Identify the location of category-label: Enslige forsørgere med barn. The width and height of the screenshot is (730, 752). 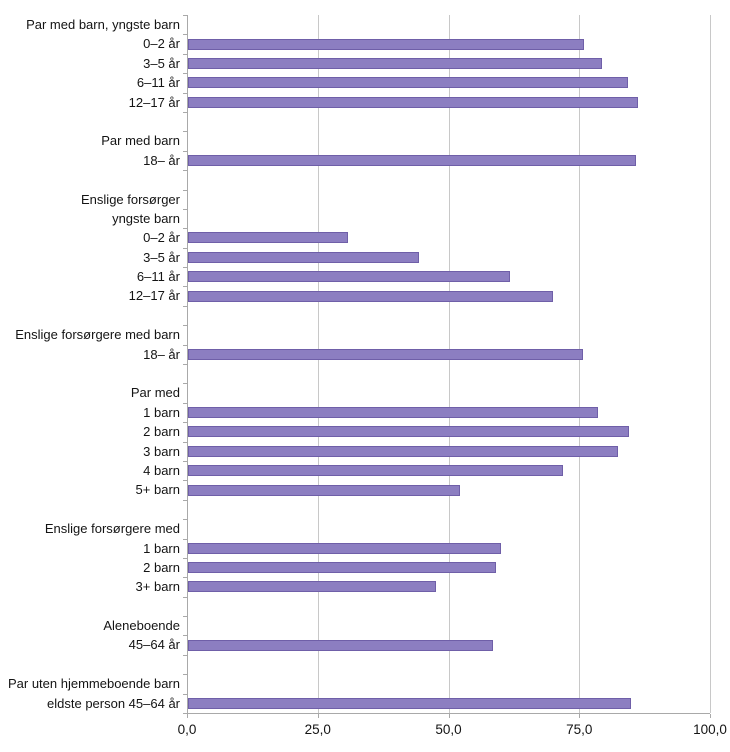
(97, 335).